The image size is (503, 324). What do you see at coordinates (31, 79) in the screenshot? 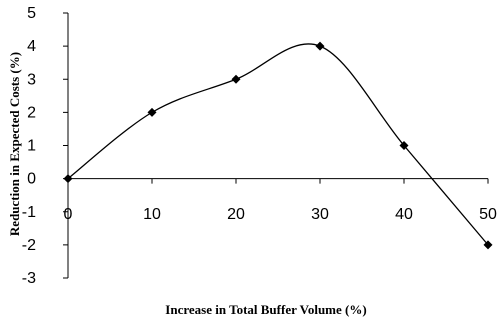
I see `y-tick-label: 3` at bounding box center [31, 79].